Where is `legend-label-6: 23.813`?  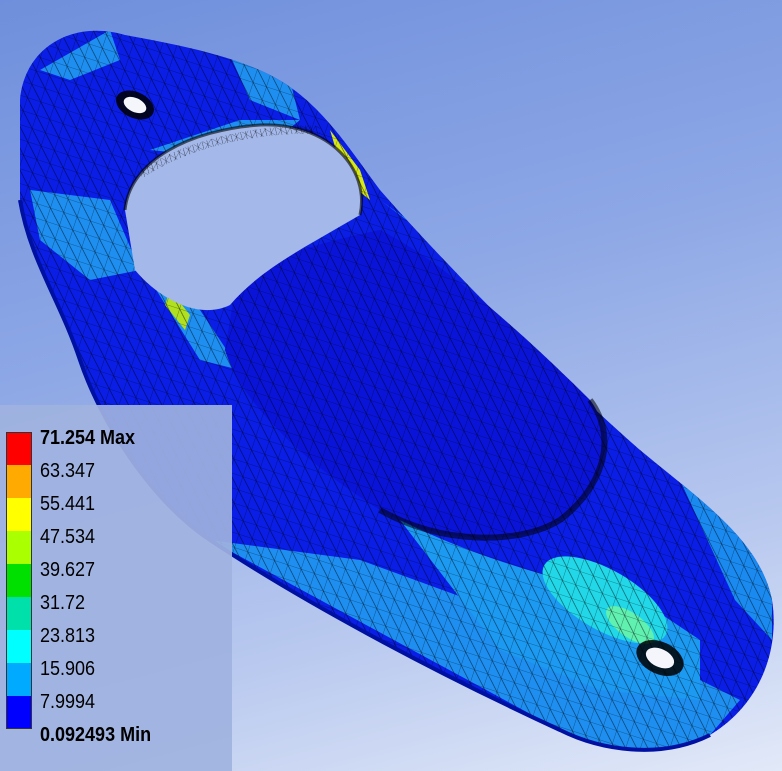 legend-label-6: 23.813 is located at coordinates (68, 636).